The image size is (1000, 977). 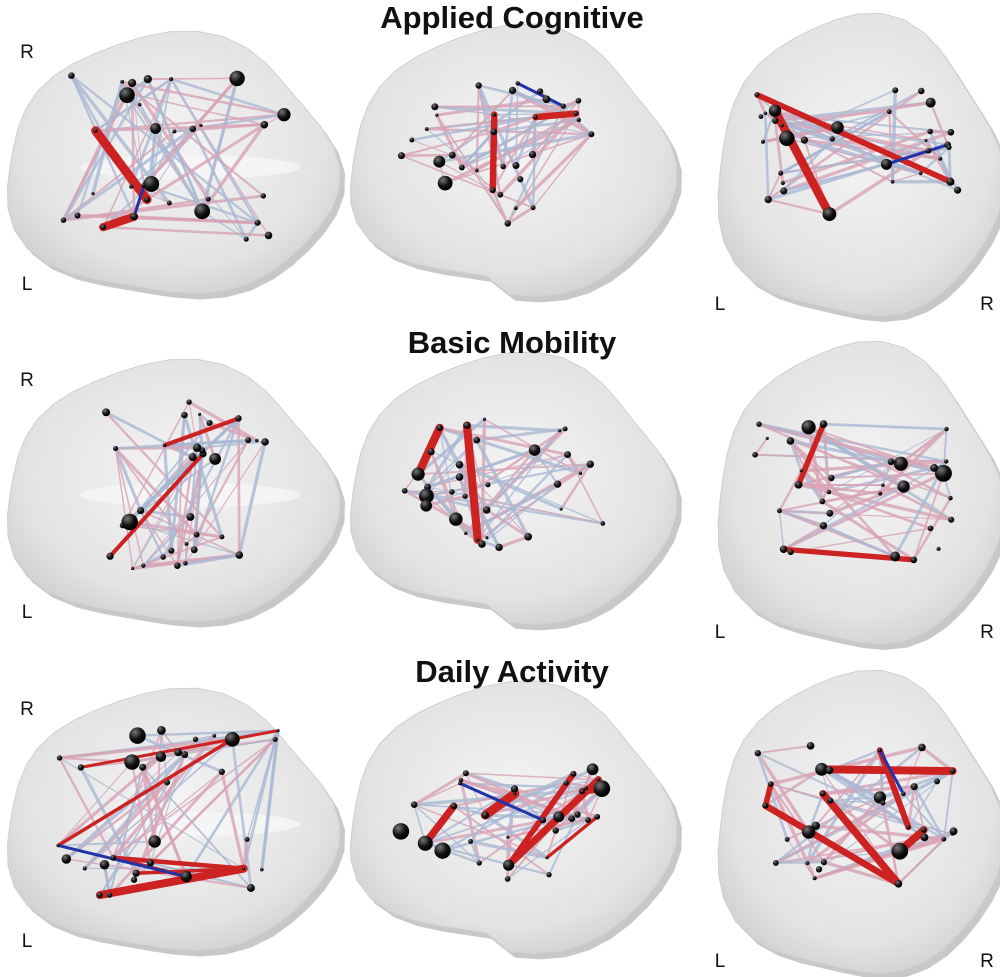 I want to click on orientation-label: L, so click(x=720, y=961).